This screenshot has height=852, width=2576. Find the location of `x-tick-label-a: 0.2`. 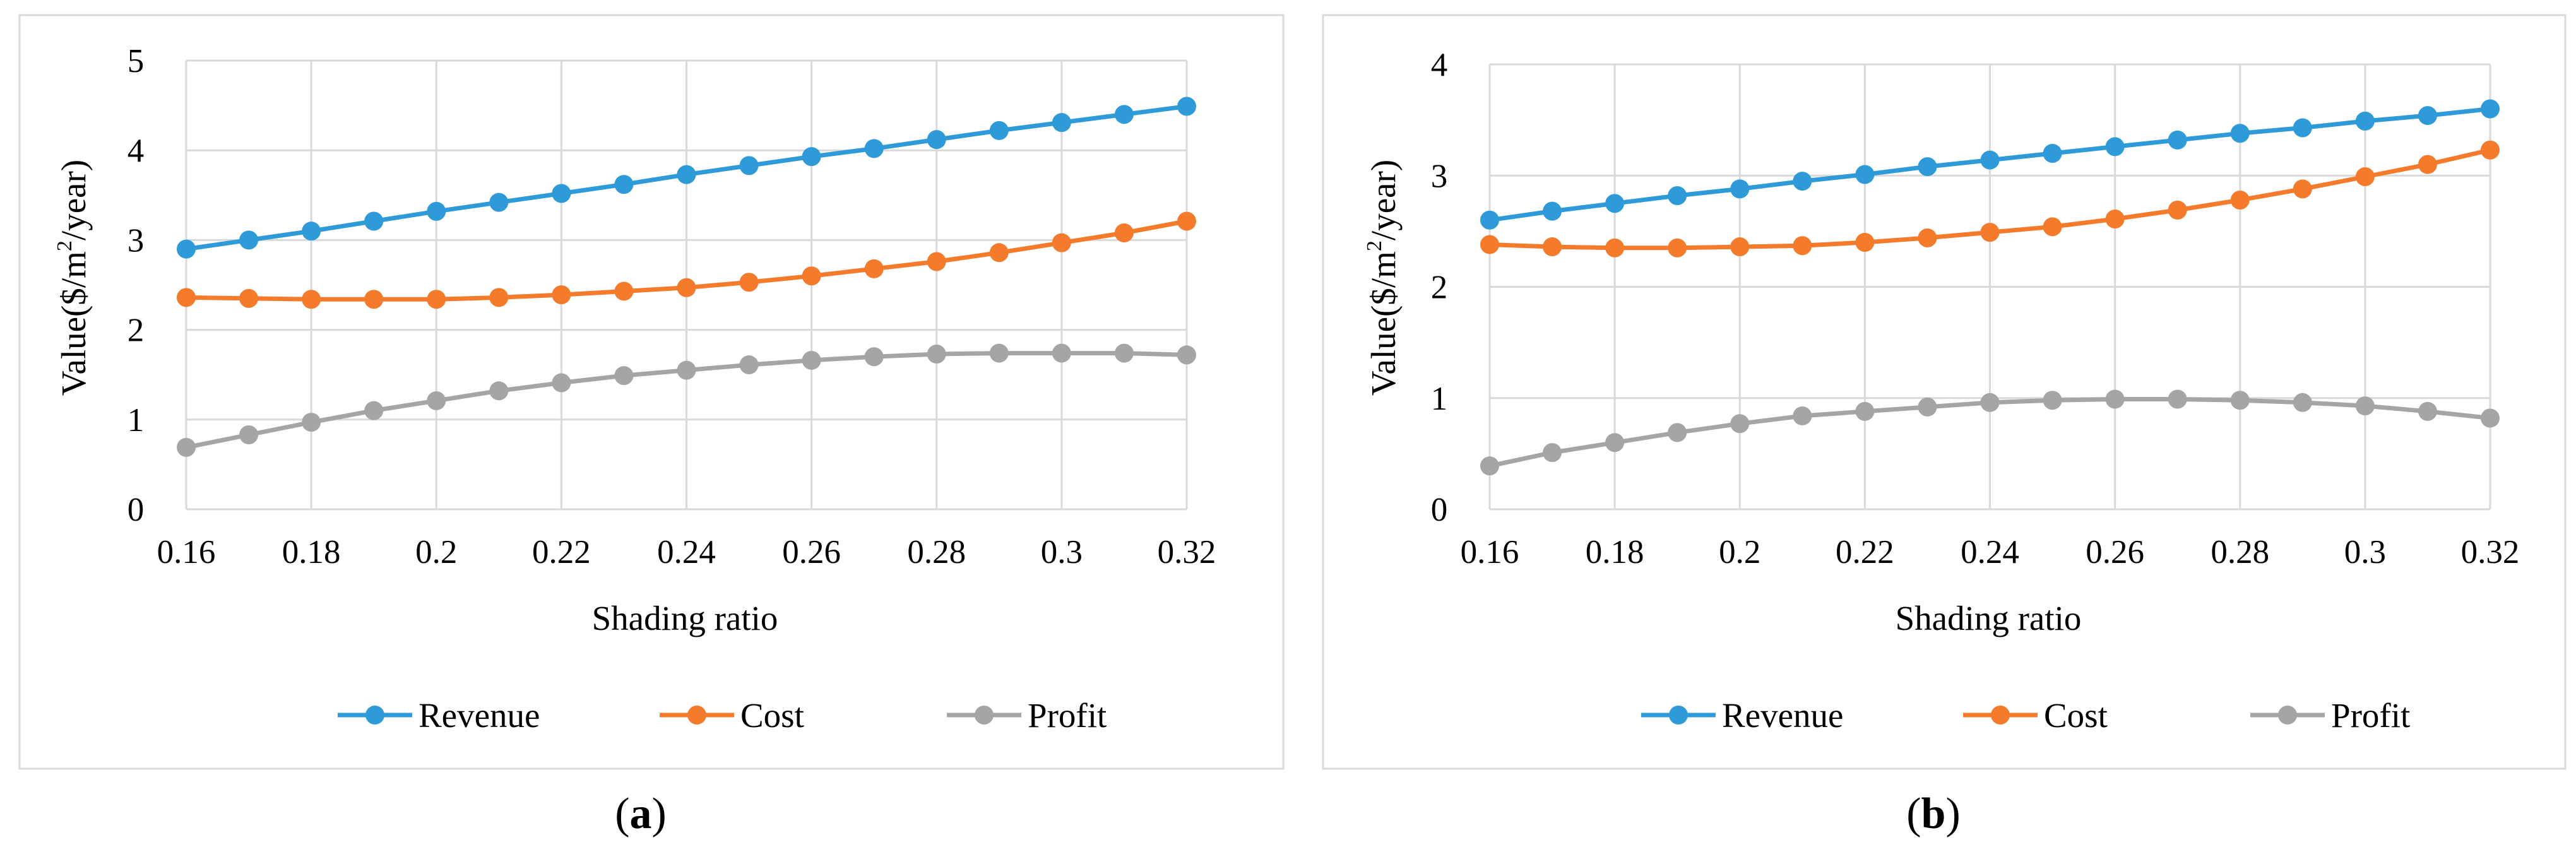

x-tick-label-a: 0.2 is located at coordinates (436, 552).